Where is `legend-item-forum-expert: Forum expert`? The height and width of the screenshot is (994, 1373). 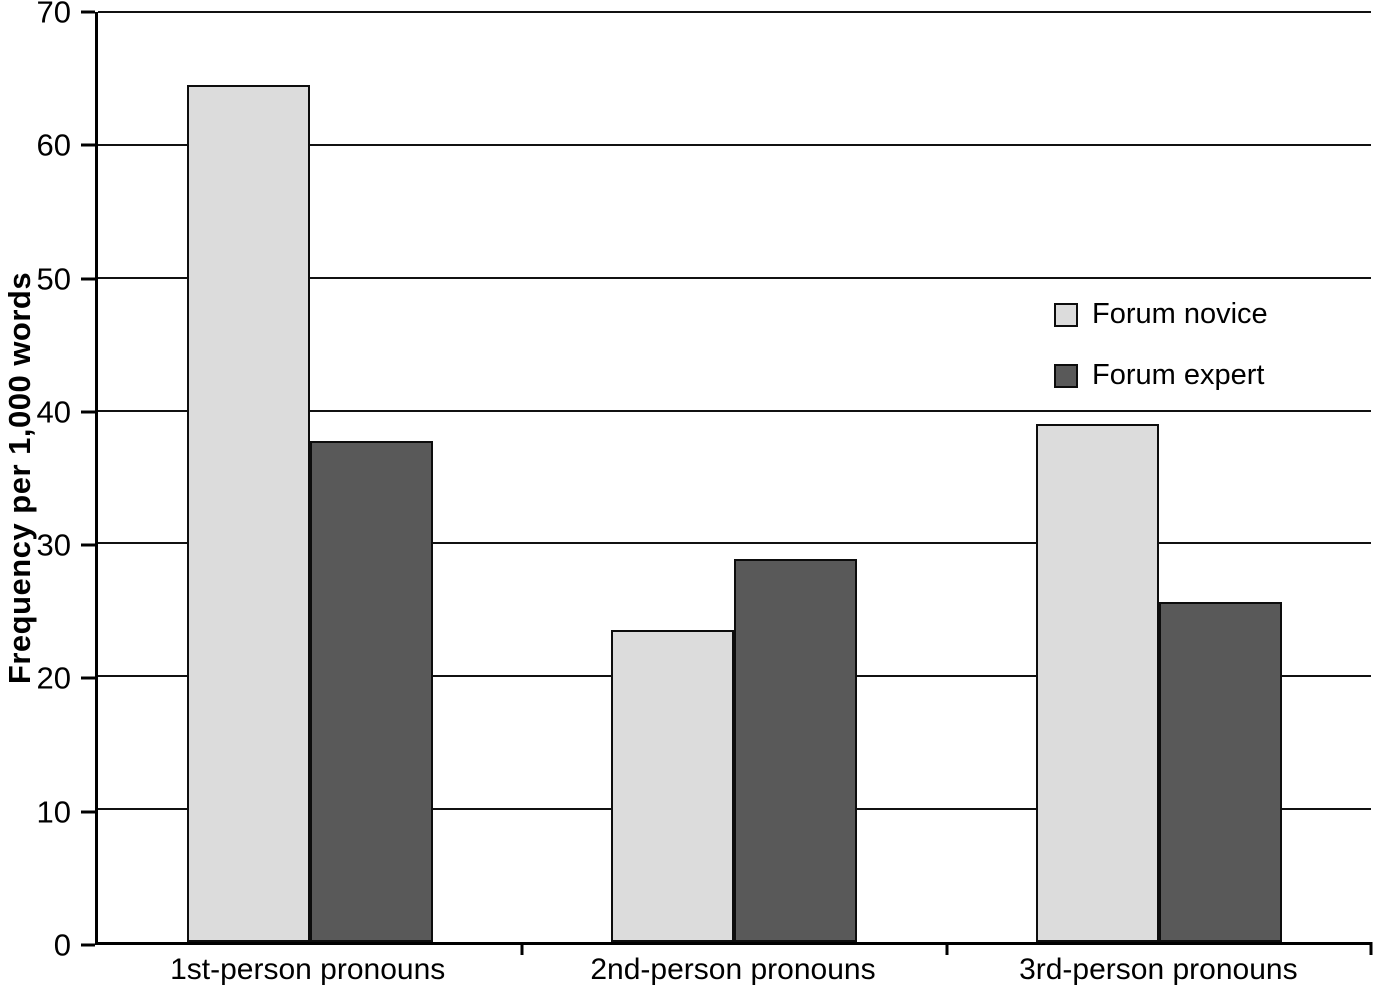
legend-item-forum-expert: Forum expert is located at coordinates (1161, 375).